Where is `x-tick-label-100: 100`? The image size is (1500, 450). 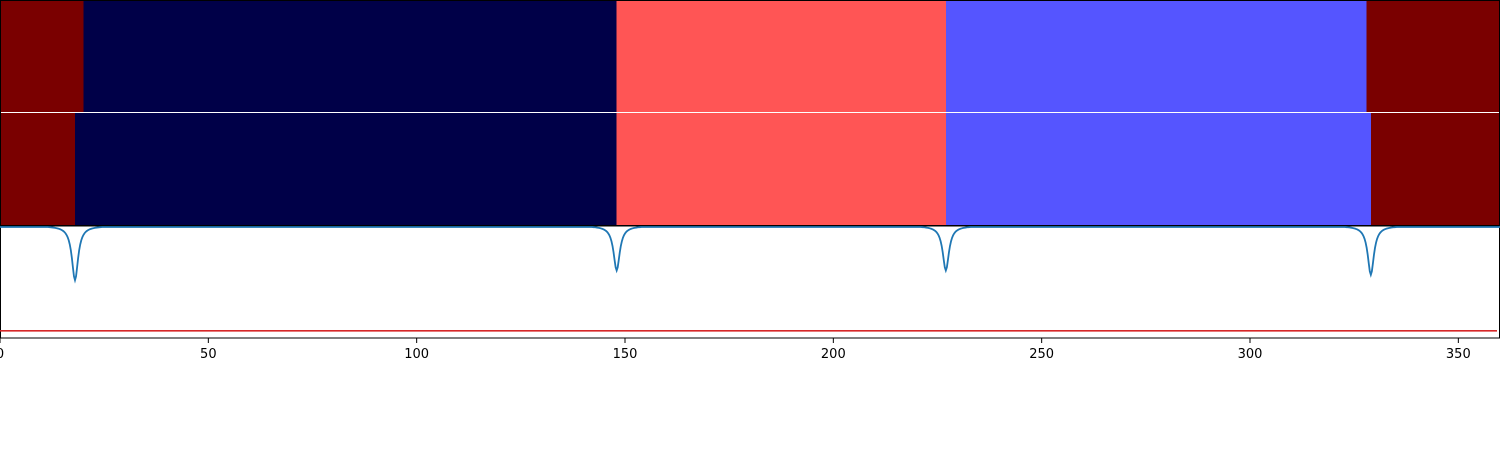
x-tick-label-100: 100 is located at coordinates (416, 354).